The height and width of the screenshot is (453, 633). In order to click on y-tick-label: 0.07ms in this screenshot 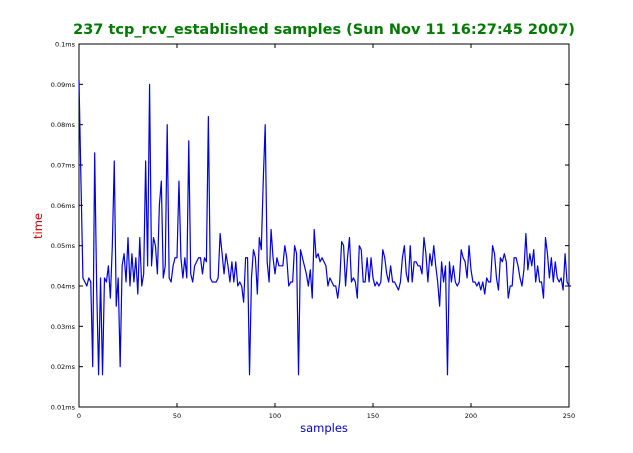, I will do `click(63, 166)`.